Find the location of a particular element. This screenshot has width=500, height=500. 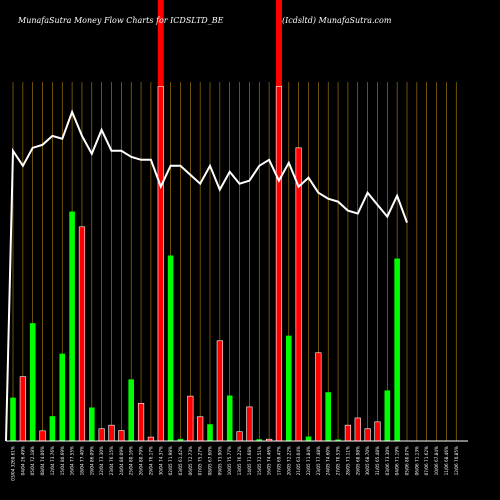

x-tick-label: 08/04 74.06% is located at coordinates (42, 460).